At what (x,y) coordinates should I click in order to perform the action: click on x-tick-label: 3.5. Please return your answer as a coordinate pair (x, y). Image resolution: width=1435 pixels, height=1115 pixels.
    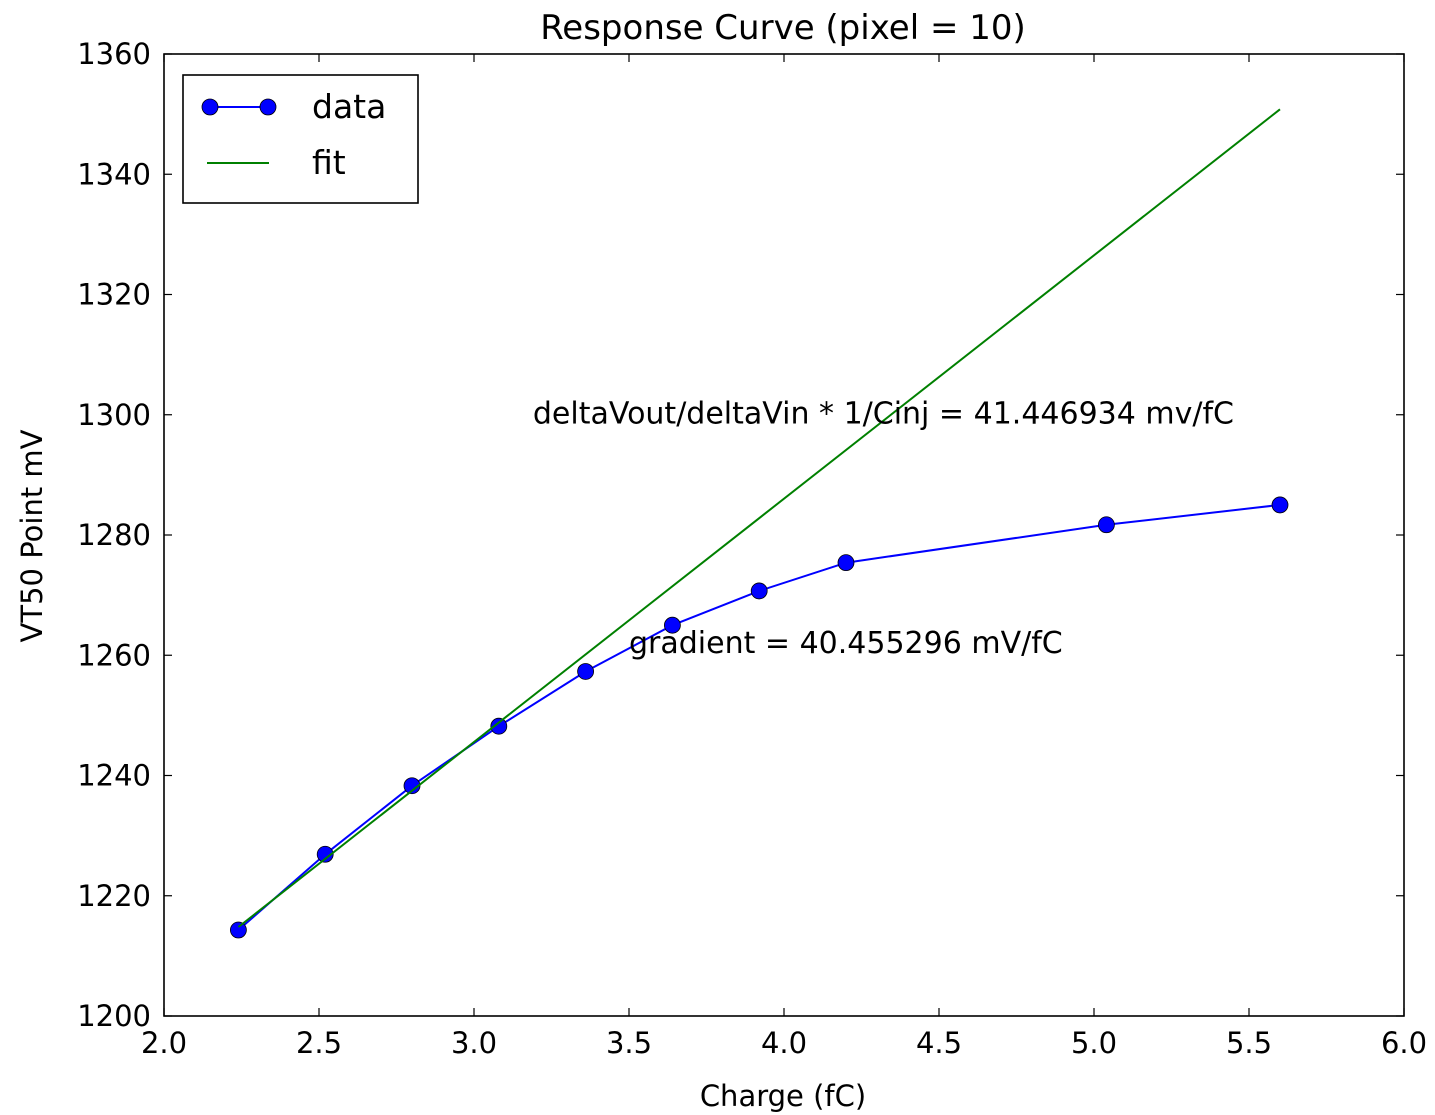
    Looking at the image, I should click on (629, 1043).